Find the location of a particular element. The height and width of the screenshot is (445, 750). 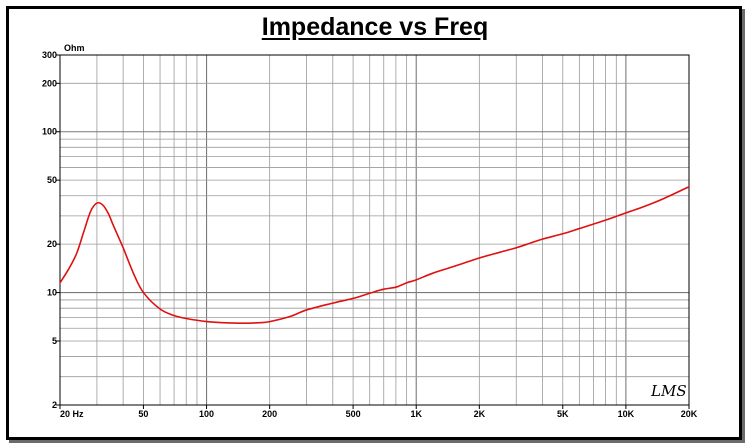

x-tick-label: 20K is located at coordinates (689, 414).